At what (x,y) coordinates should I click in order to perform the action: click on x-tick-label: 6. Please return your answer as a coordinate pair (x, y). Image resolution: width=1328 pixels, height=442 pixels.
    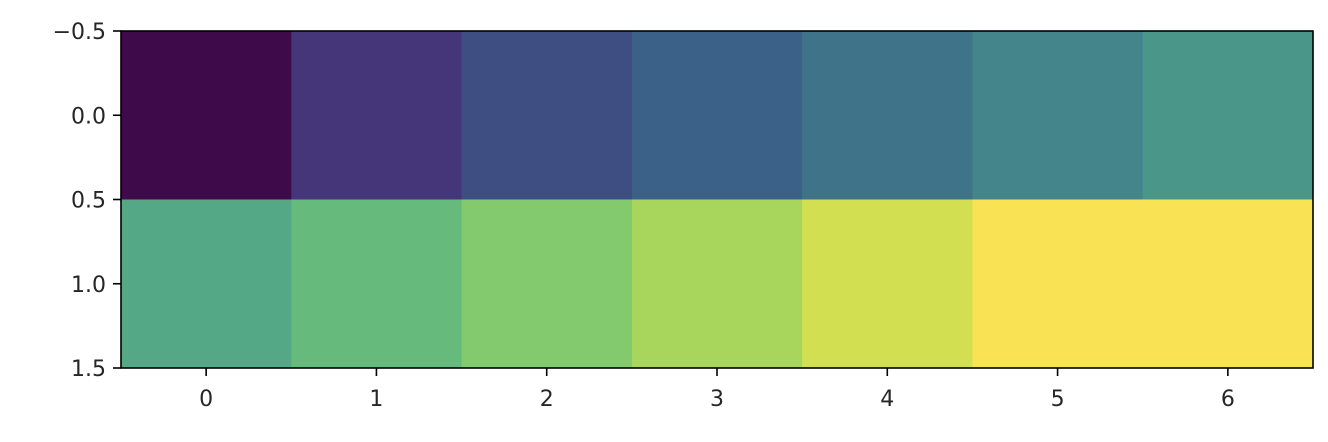
    Looking at the image, I should click on (1228, 399).